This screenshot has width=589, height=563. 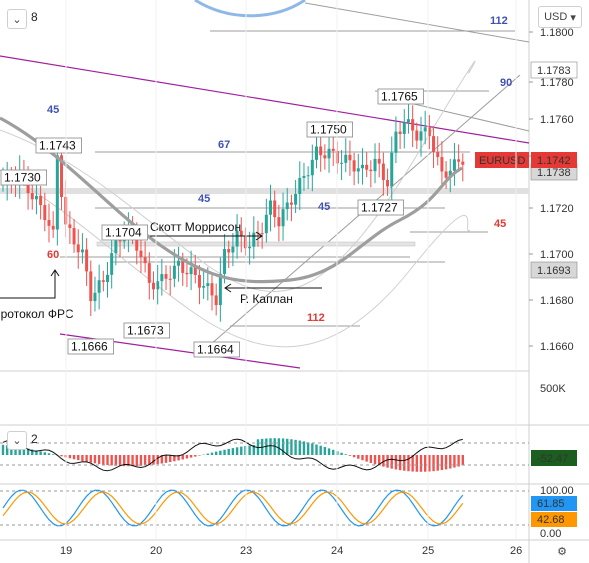 I want to click on annotation-arrow, so click(x=28, y=284).